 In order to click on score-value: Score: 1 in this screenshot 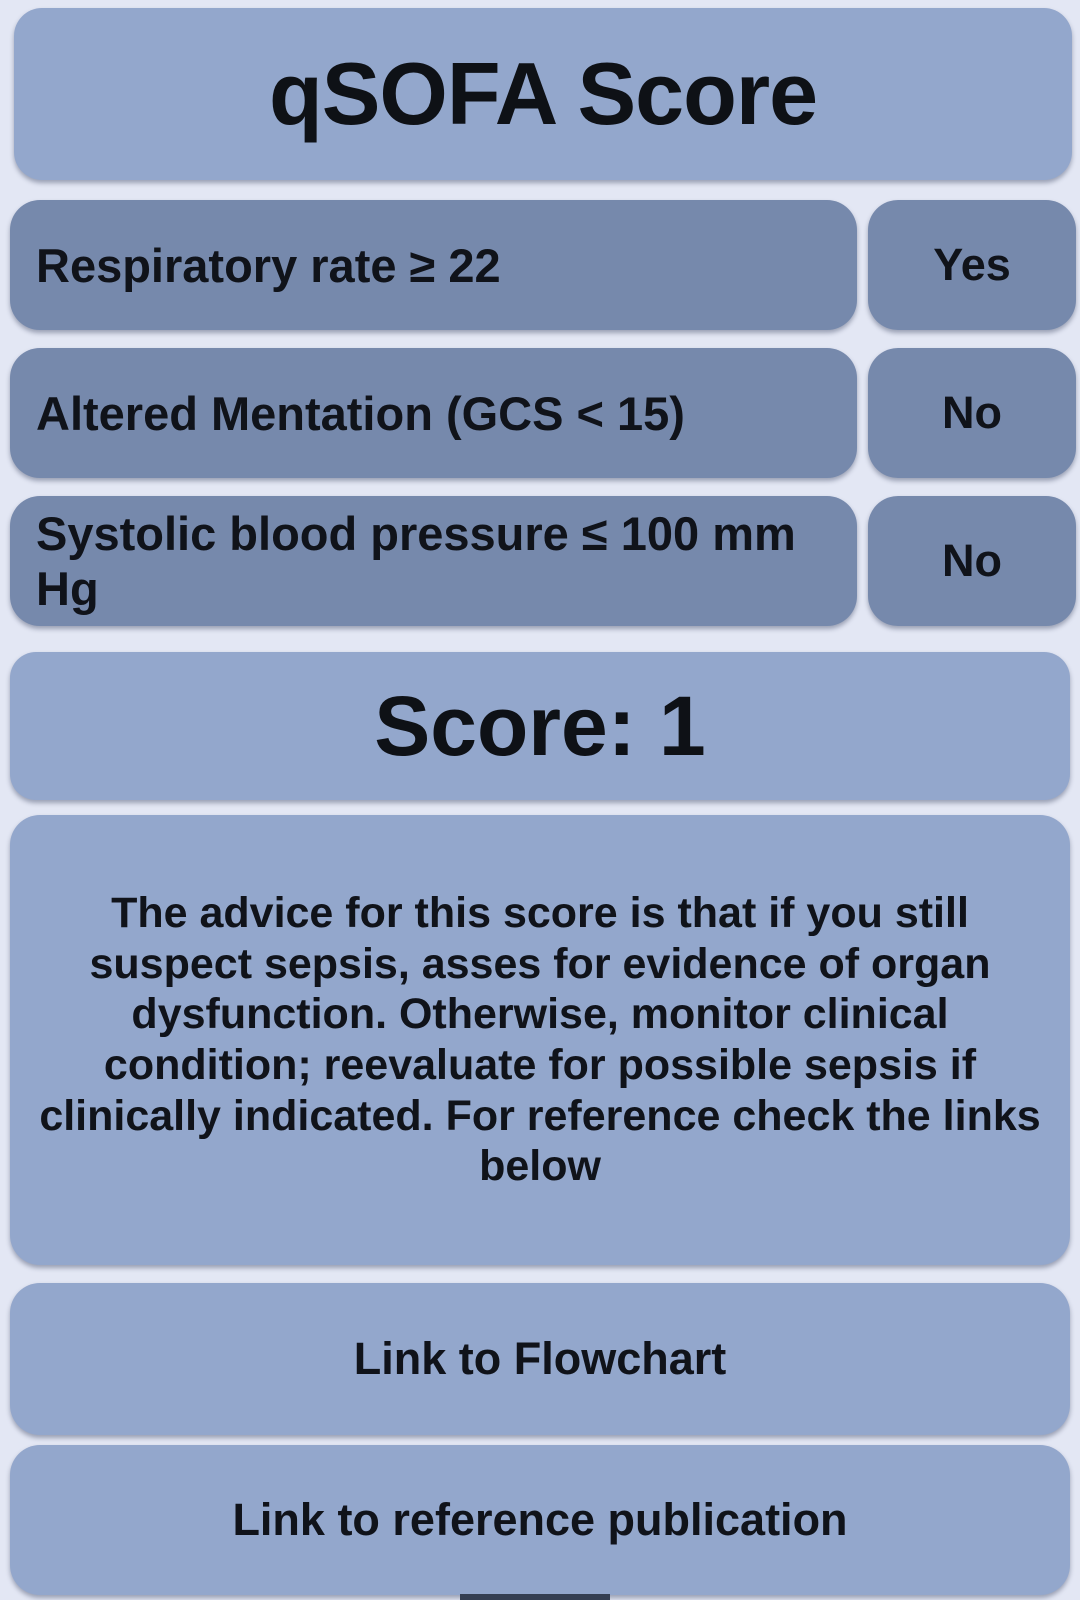, I will do `click(540, 725)`.